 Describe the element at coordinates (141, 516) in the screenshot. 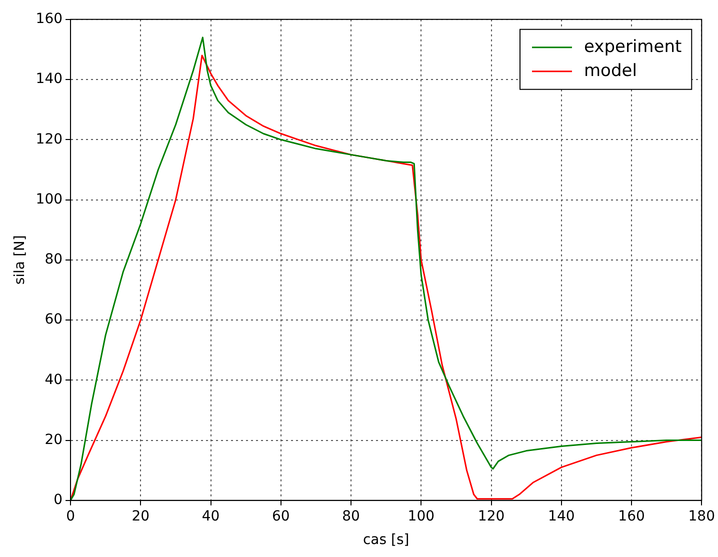

I see `x-tick-label: 20` at that location.